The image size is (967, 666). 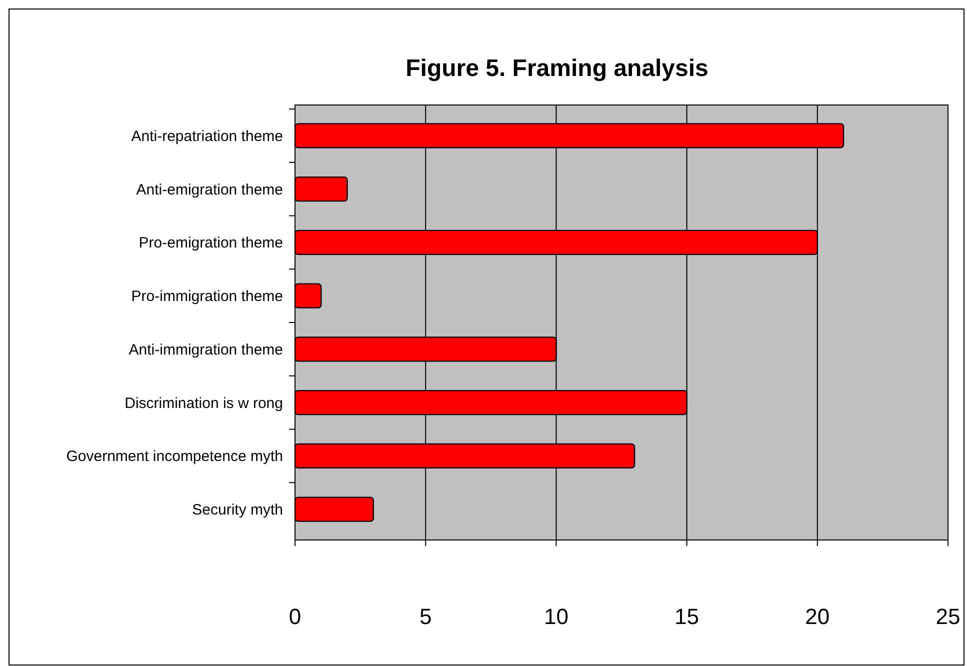 I want to click on x-tick-label: 20, so click(x=817, y=616).